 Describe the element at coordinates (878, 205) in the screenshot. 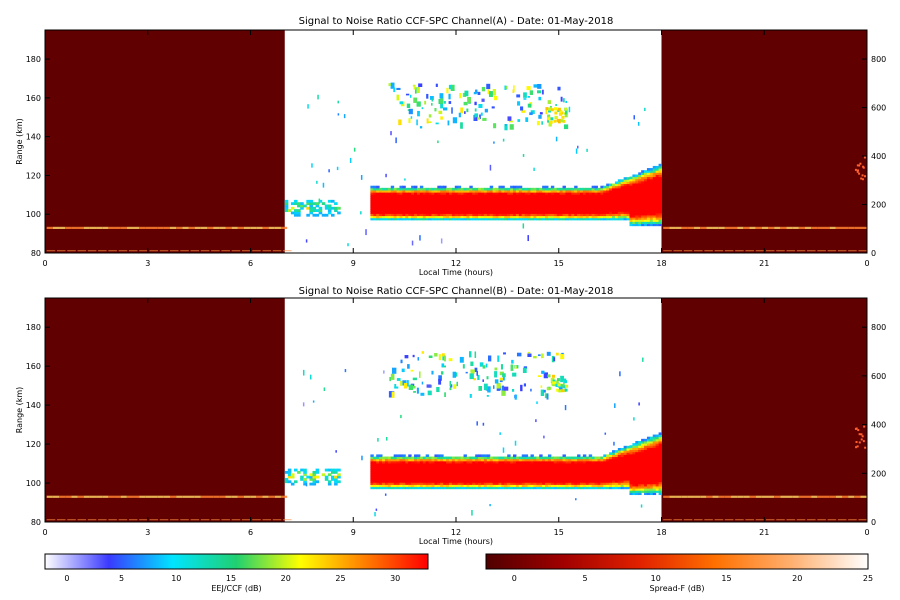

I see `y2-tick-label: 200` at that location.